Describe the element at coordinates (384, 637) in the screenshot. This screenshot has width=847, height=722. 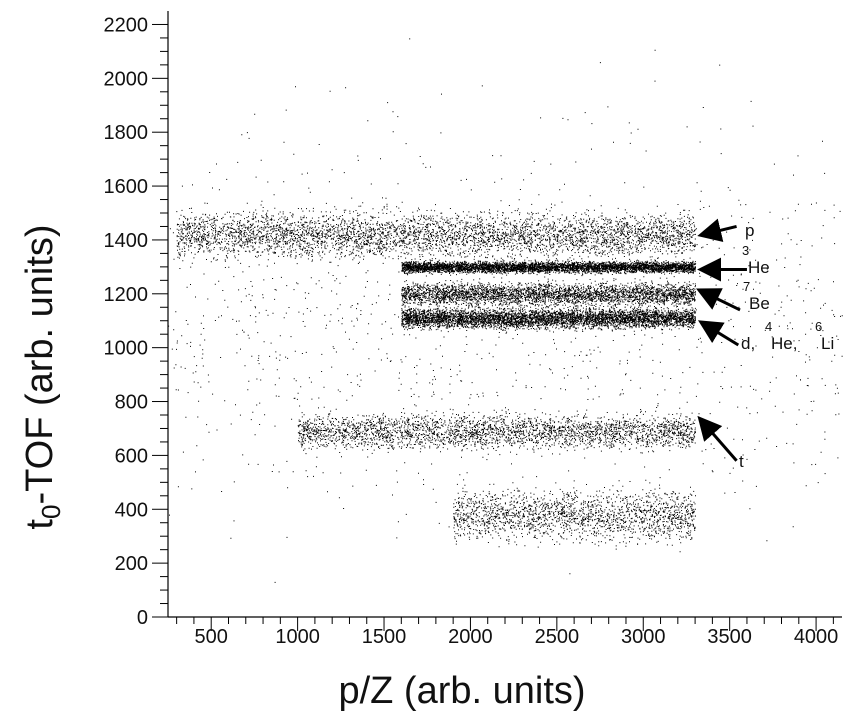
I see `x-tick-label: 1500` at that location.